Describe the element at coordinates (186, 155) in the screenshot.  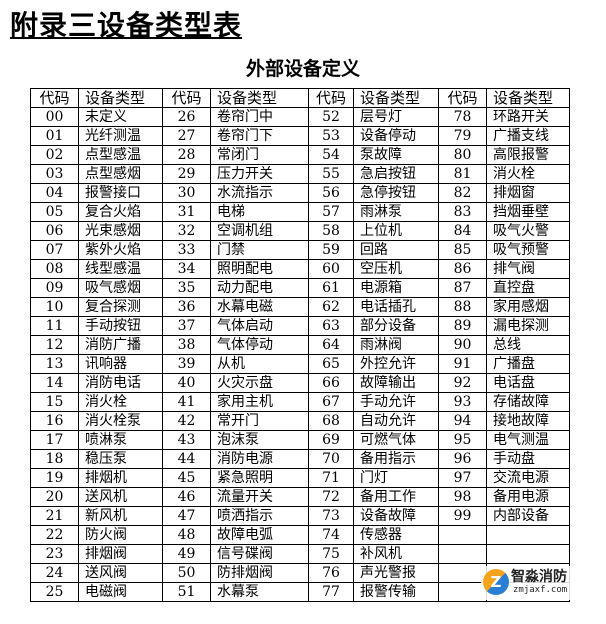
I see `device-code-cell: 28` at that location.